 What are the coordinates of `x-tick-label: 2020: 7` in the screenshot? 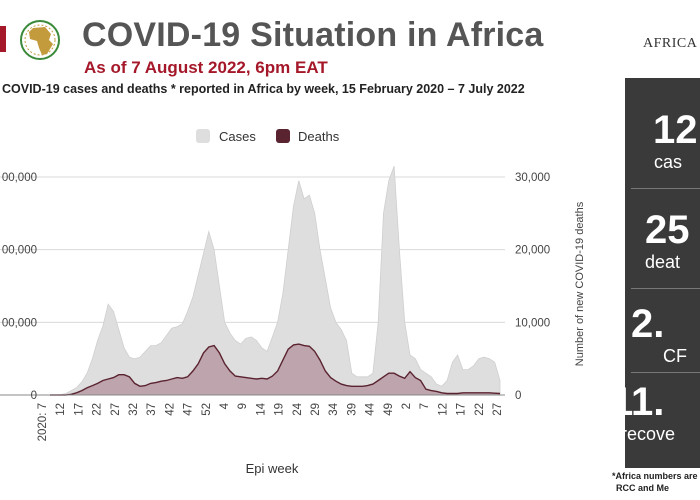 It's located at (43, 422).